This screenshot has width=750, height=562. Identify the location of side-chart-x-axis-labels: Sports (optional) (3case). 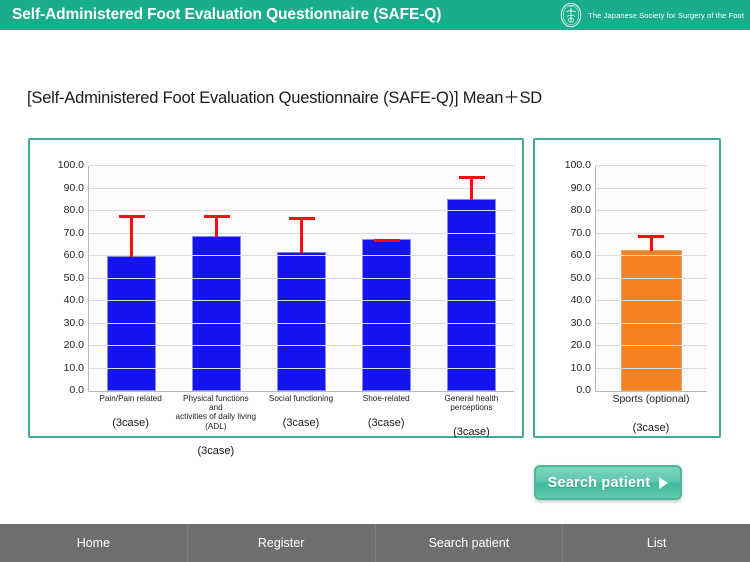
(651, 413).